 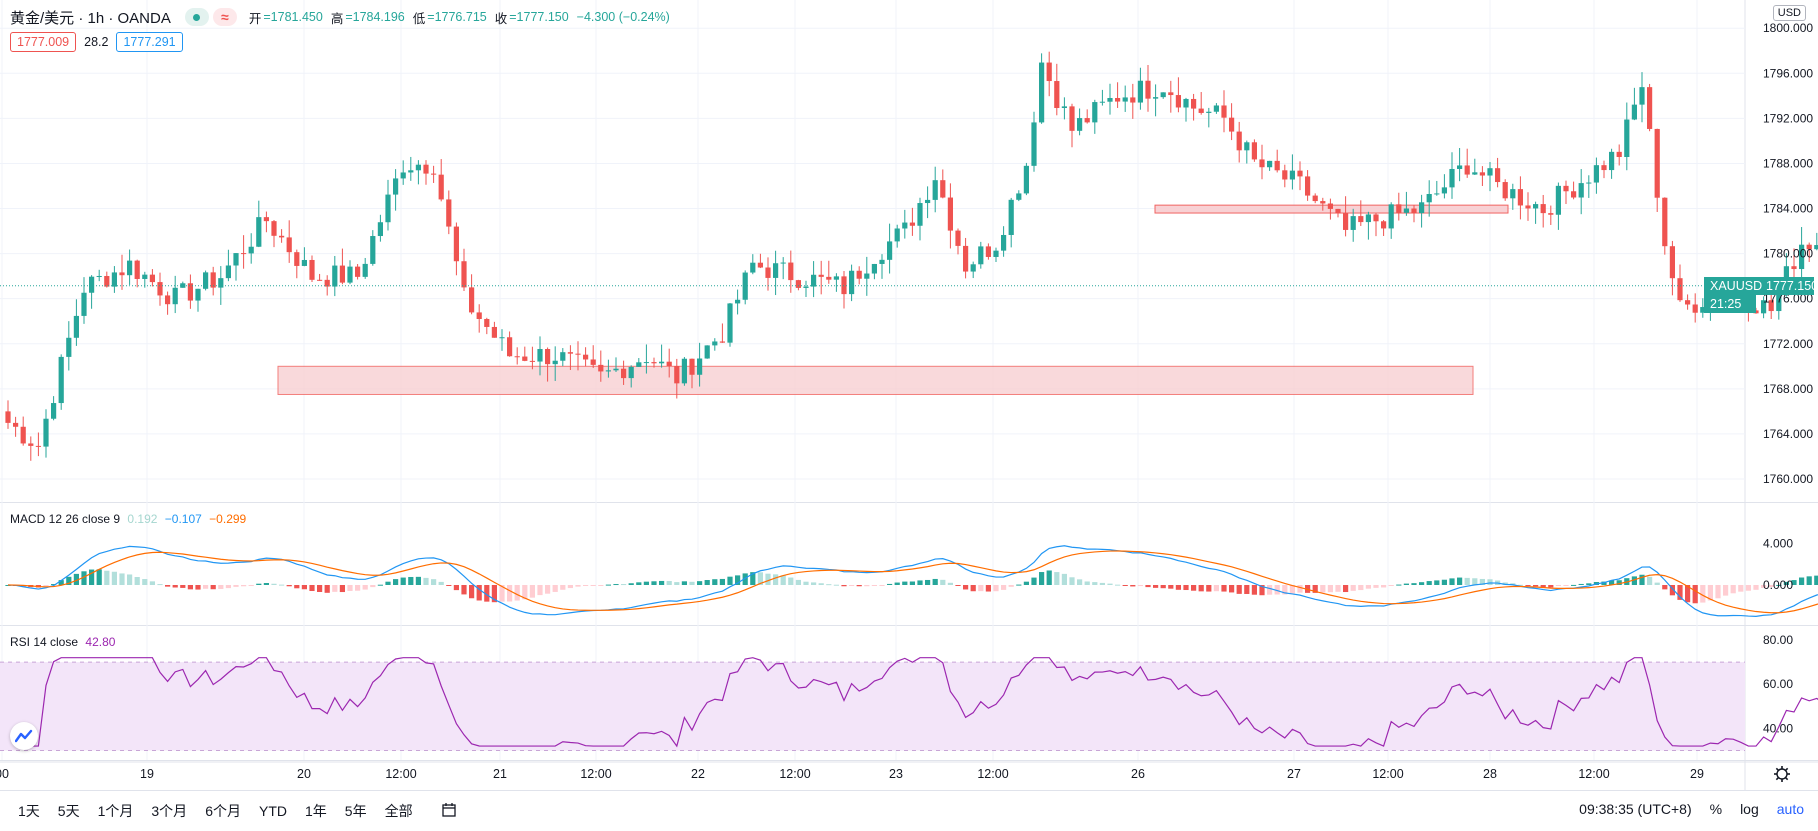 What do you see at coordinates (223, 811) in the screenshot?
I see `range-6m: 6个月` at bounding box center [223, 811].